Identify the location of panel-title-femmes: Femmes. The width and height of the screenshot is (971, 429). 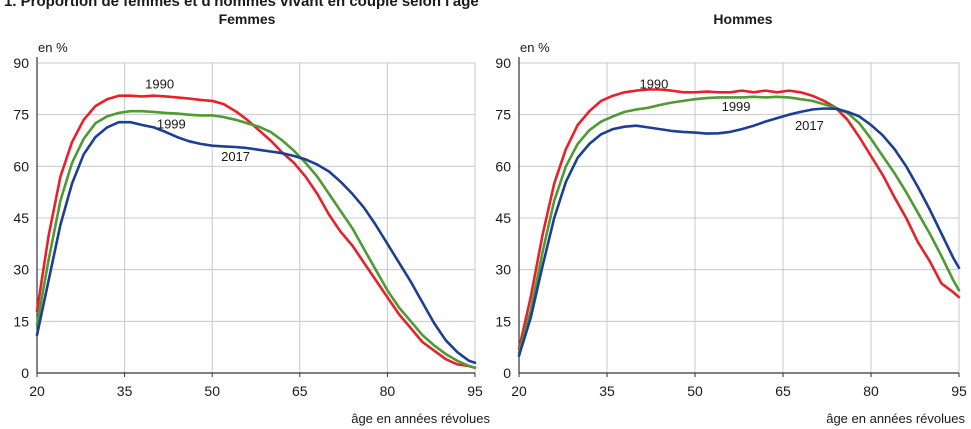
(247, 19).